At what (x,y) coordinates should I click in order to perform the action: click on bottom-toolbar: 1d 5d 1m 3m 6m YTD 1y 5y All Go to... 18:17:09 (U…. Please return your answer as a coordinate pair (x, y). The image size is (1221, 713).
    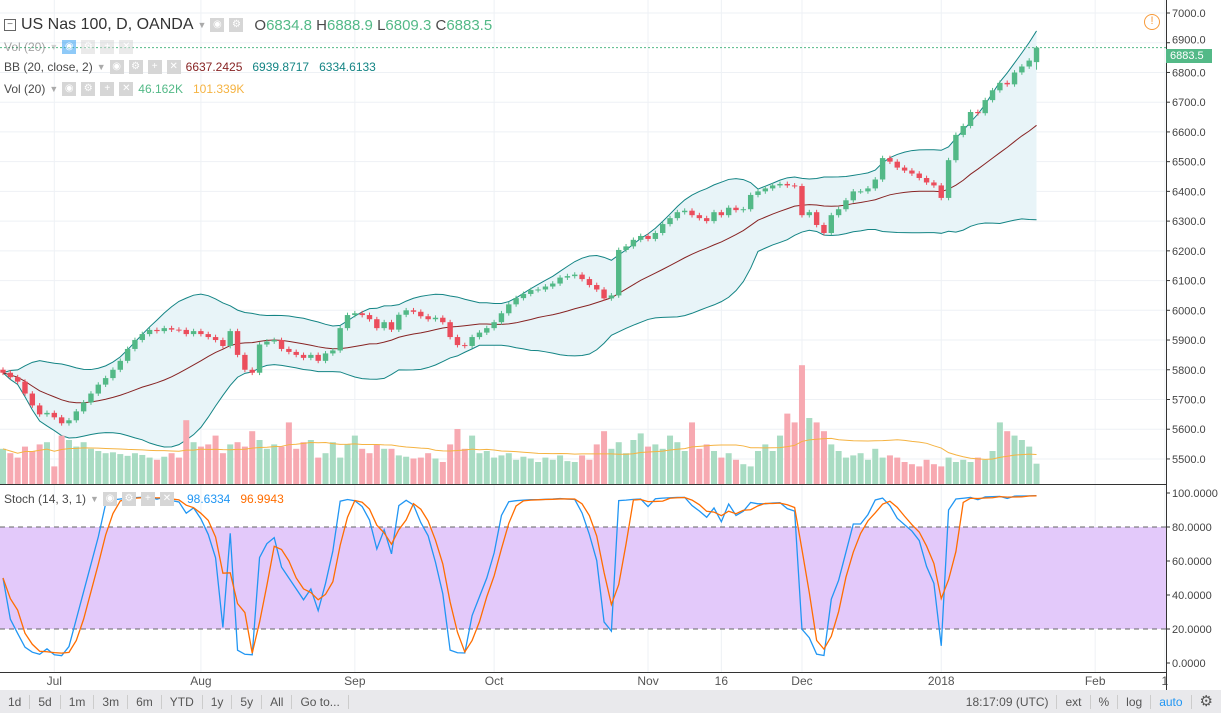
    Looking at the image, I should click on (610, 701).